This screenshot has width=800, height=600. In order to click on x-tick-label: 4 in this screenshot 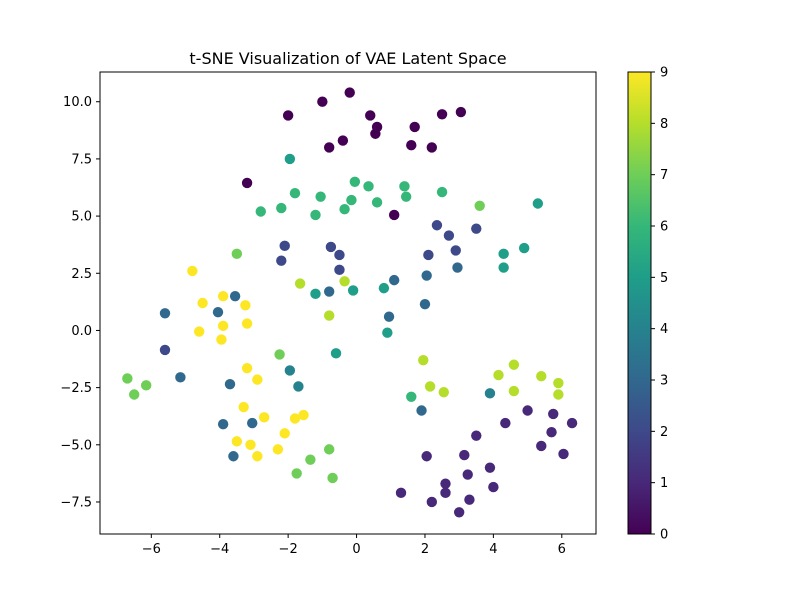, I will do `click(493, 549)`.